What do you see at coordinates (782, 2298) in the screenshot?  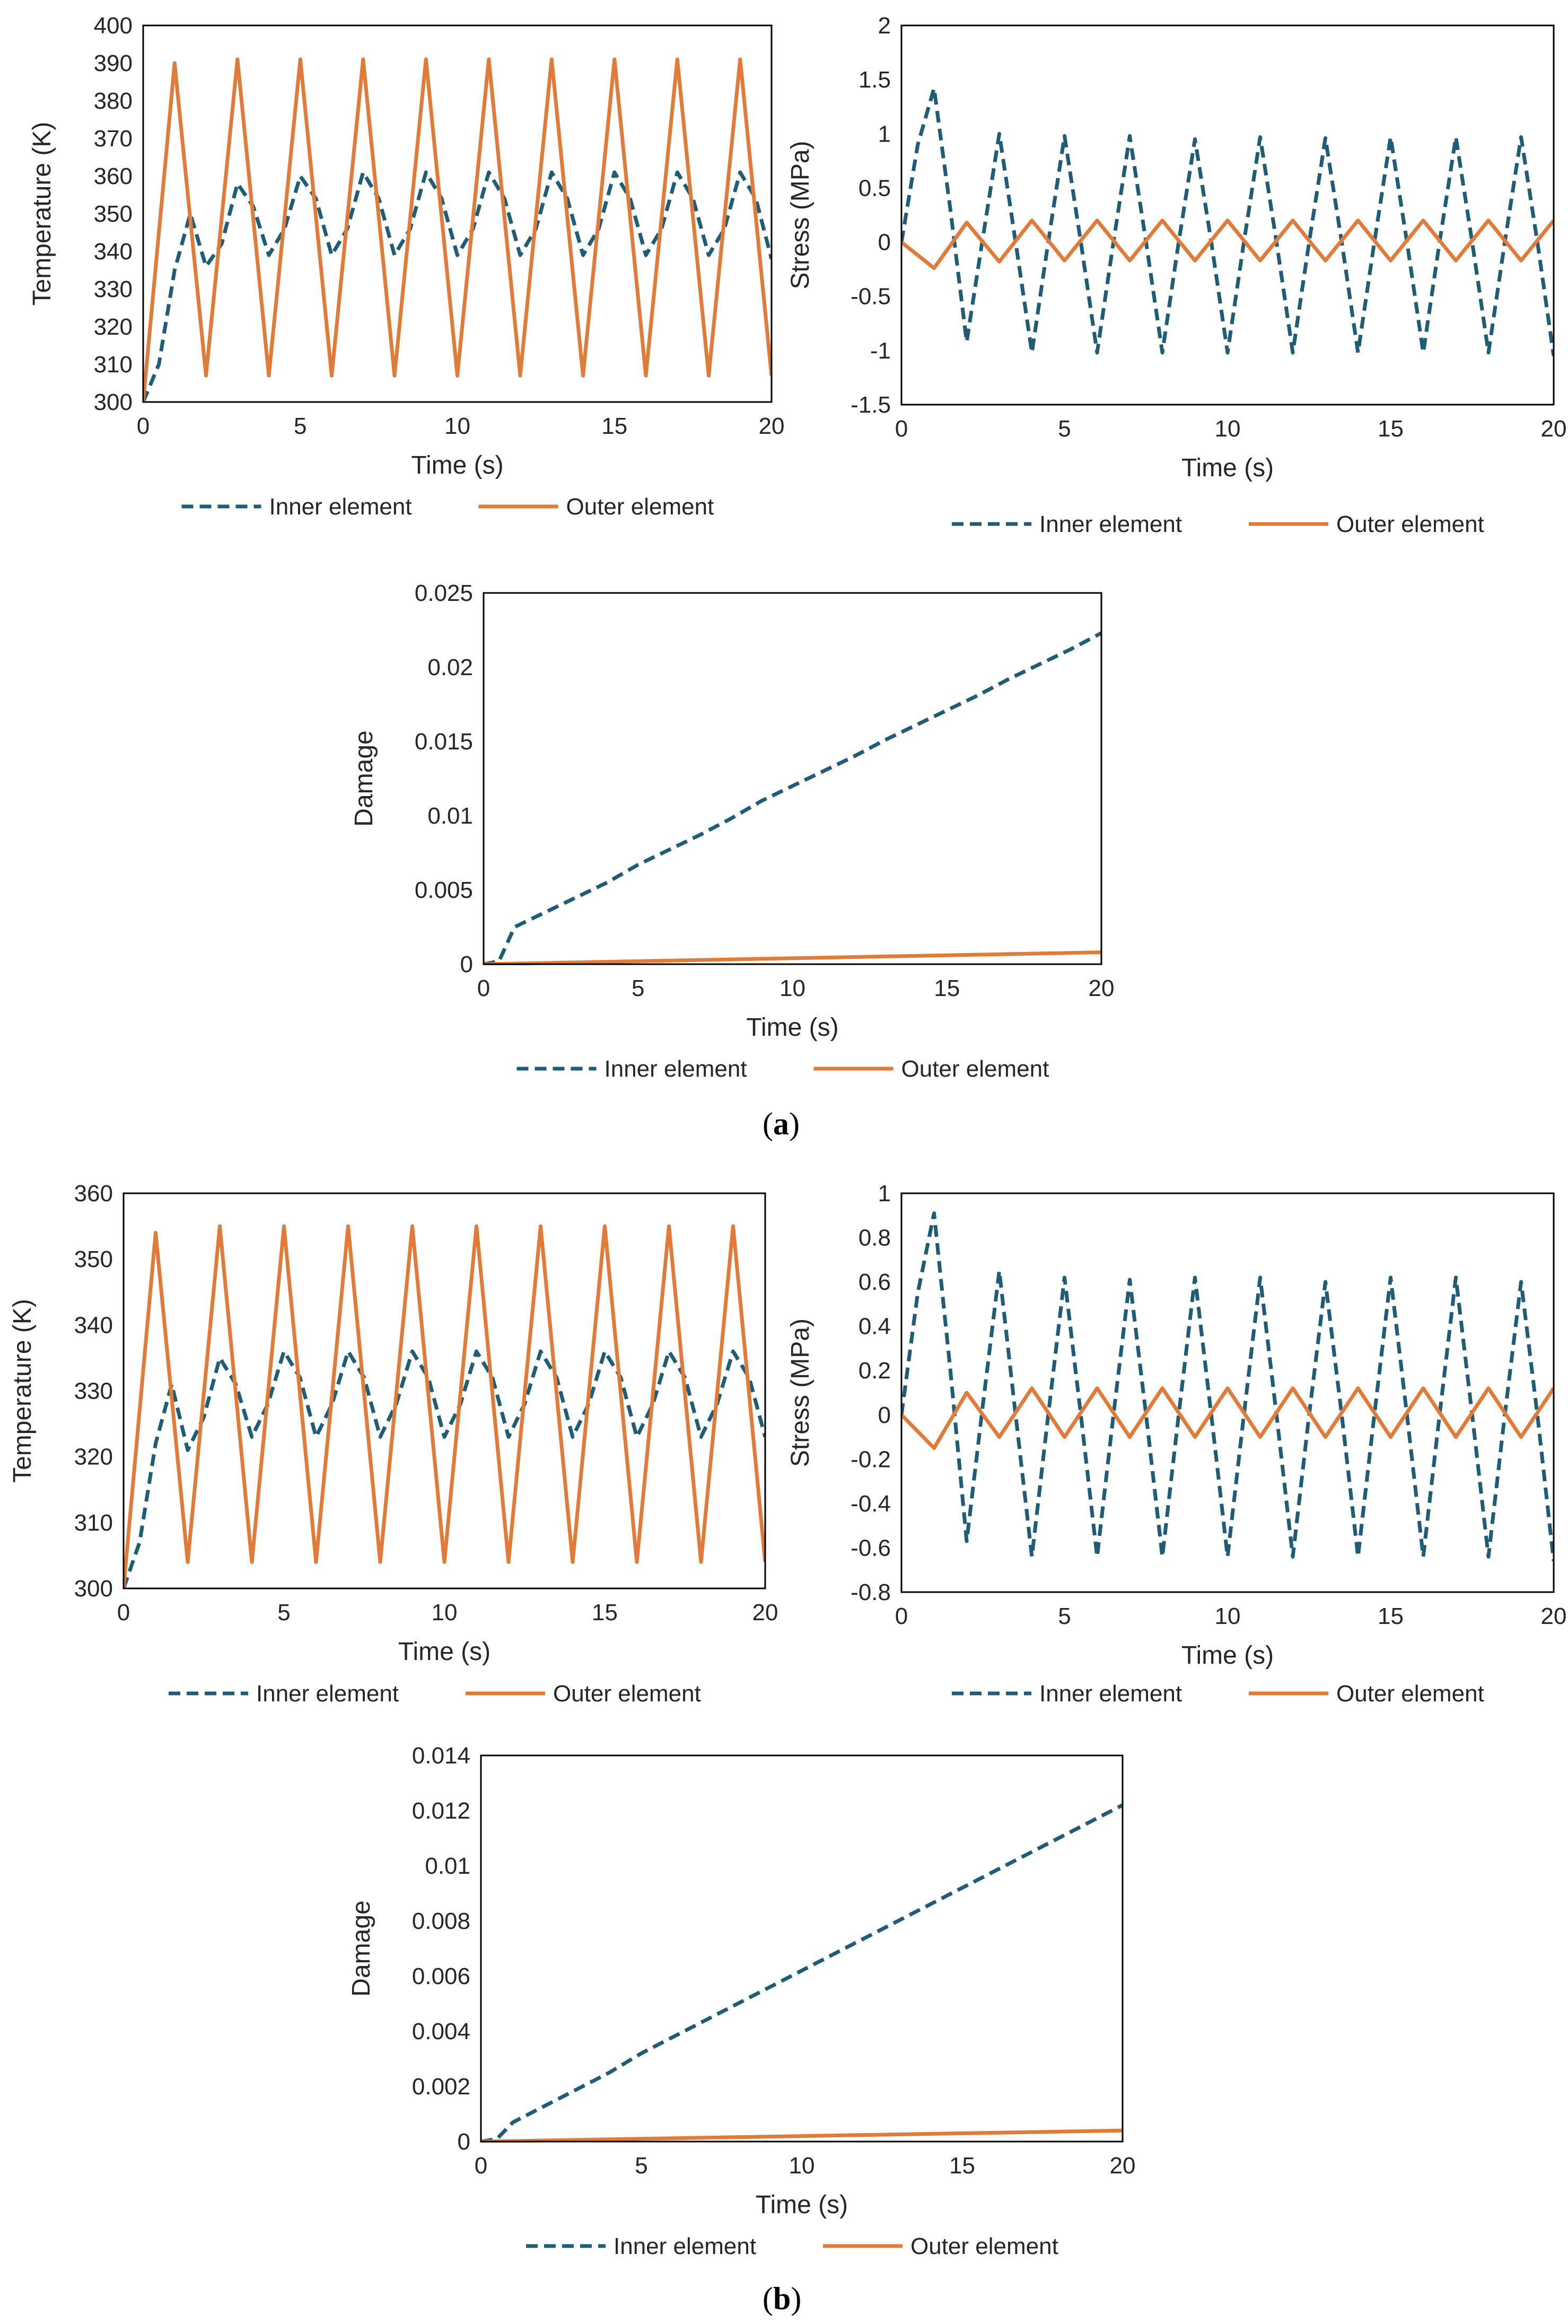 I see `panel-label-b: (b)` at bounding box center [782, 2298].